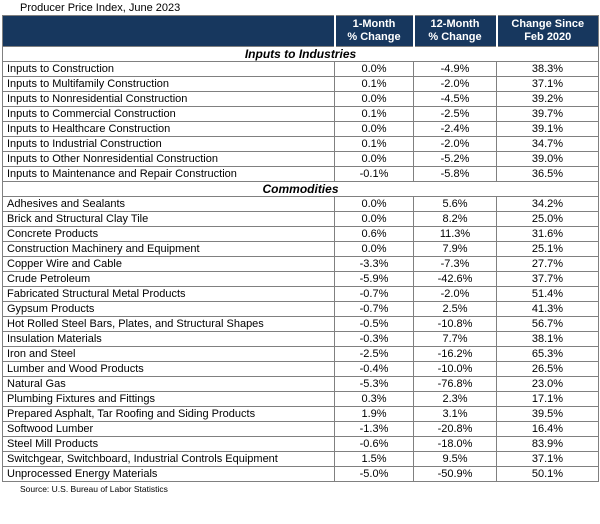  Describe the element at coordinates (374, 324) in the screenshot. I see `cell-1-month-change: -0.5%` at that location.